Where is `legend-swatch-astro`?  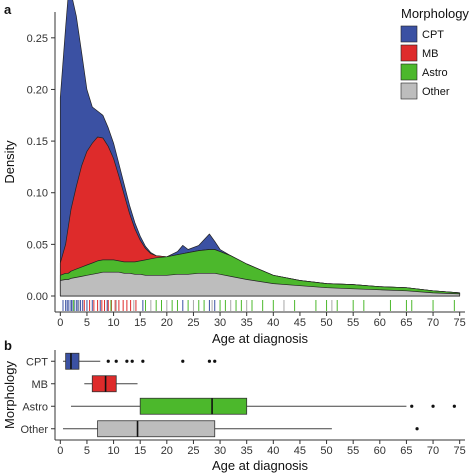 legend-swatch-astro is located at coordinates (409, 72).